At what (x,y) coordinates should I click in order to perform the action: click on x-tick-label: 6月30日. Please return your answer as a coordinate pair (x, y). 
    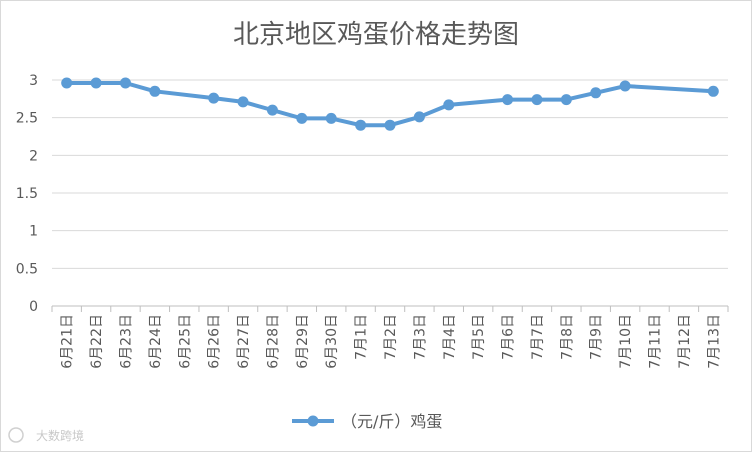
    Looking at the image, I should click on (332, 341).